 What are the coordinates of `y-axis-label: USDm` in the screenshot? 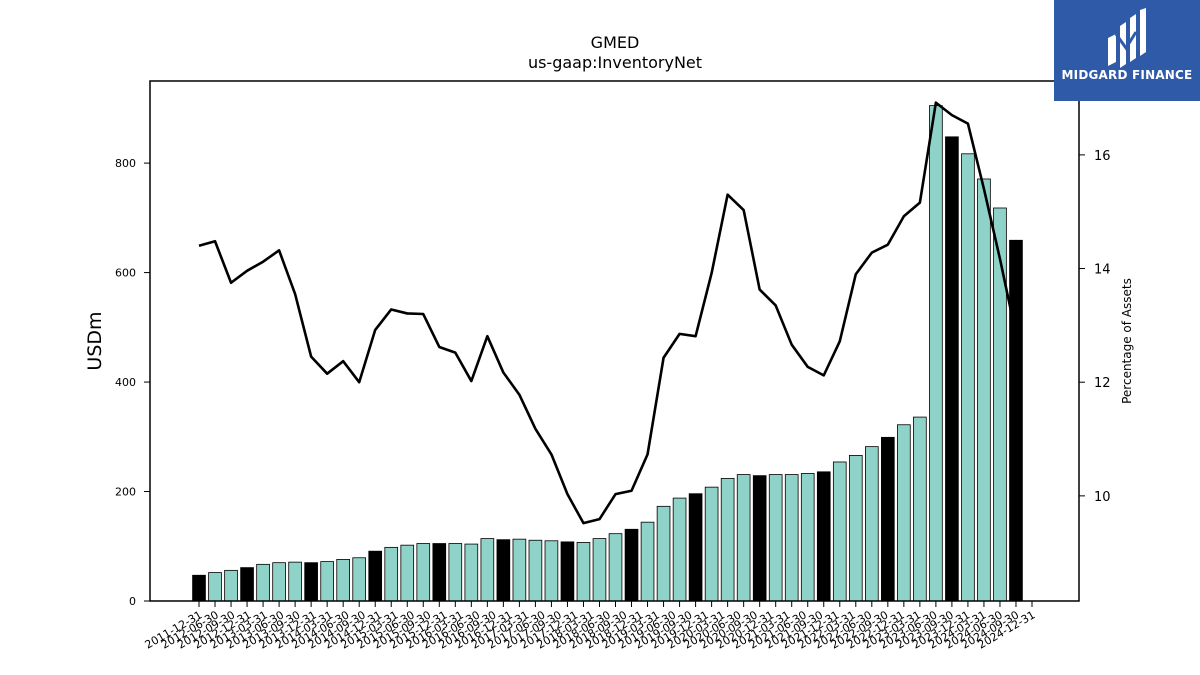 It's located at (95, 340).